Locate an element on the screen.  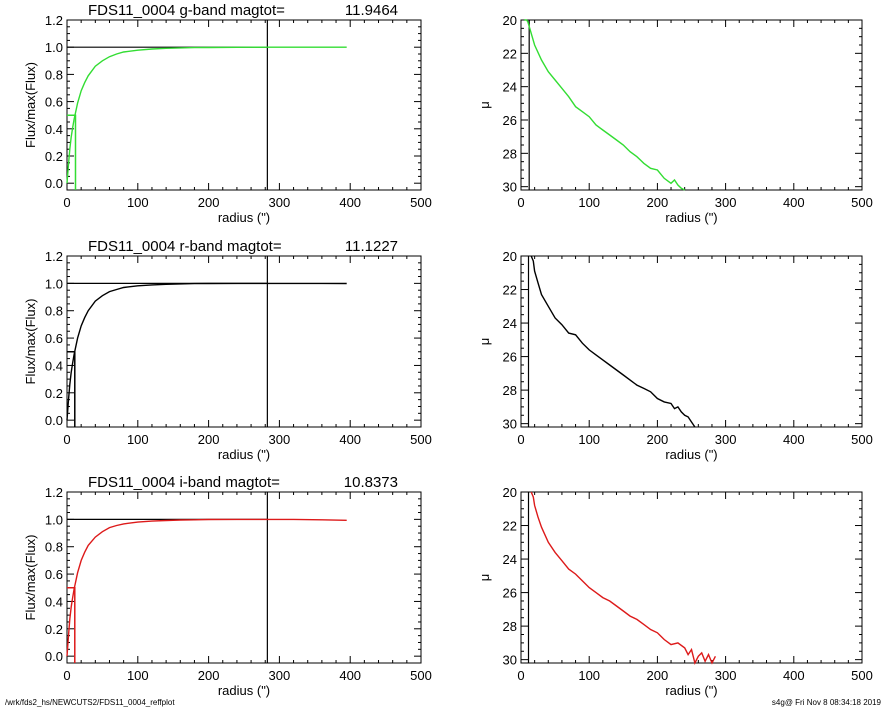
y-tick-label: 0.8 is located at coordinates (54, 74).